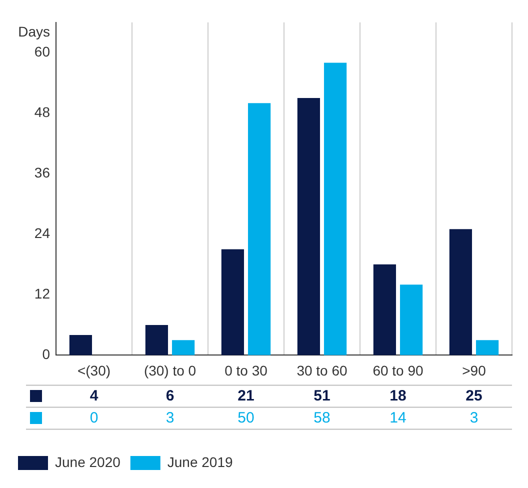 The image size is (528, 488). I want to click on data-label: 4, so click(94, 395).